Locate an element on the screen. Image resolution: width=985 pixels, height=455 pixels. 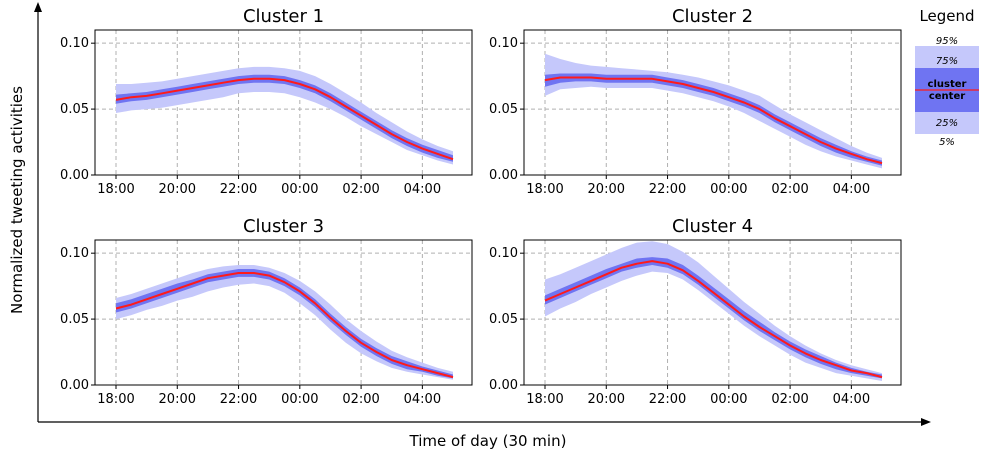
figure-x-label: Time of day (30 min) is located at coordinates (488, 441).